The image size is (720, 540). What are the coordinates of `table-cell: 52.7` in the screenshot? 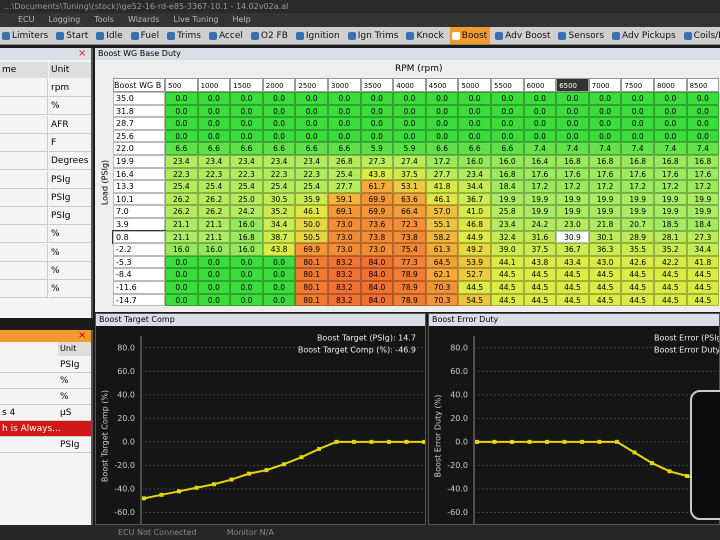 It's located at (474, 274).